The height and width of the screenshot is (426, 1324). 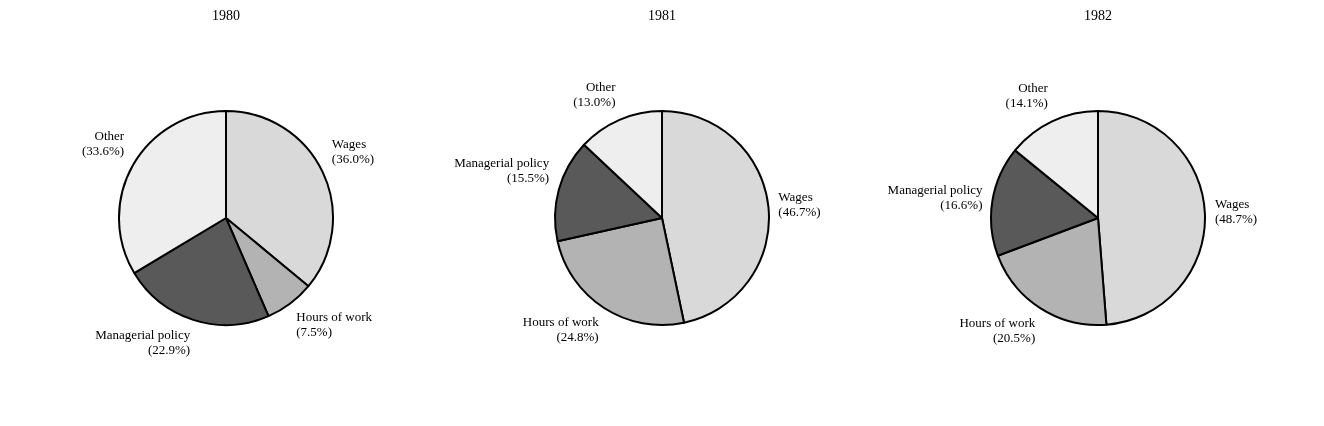 I want to click on slice-label: Wages (48.7%), so click(x=1236, y=211).